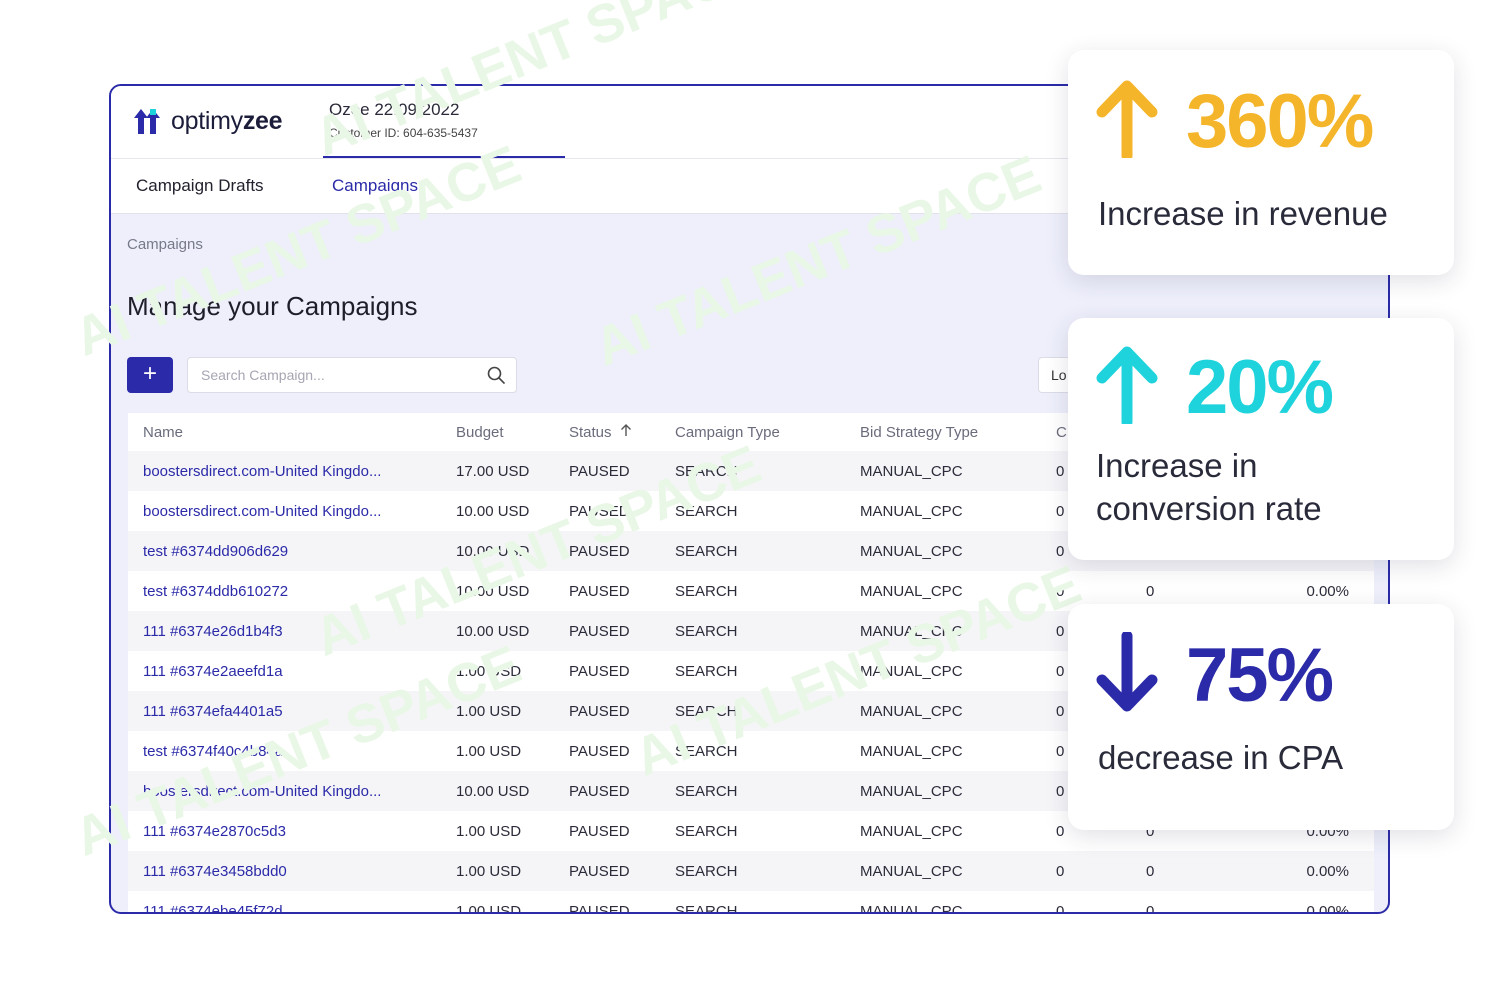 The width and height of the screenshot is (1500, 1000). I want to click on cell-name: 111 #6374e26d1b4f3, so click(284, 631).